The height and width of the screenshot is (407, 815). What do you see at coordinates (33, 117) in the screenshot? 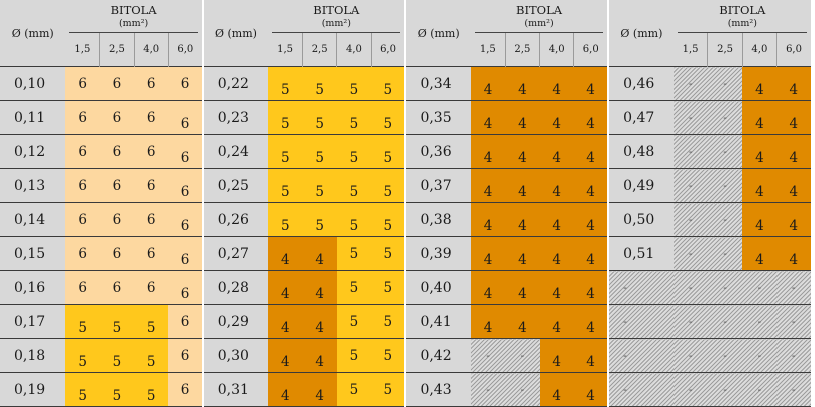
I see `diameter-cell: 0,11` at bounding box center [33, 117].